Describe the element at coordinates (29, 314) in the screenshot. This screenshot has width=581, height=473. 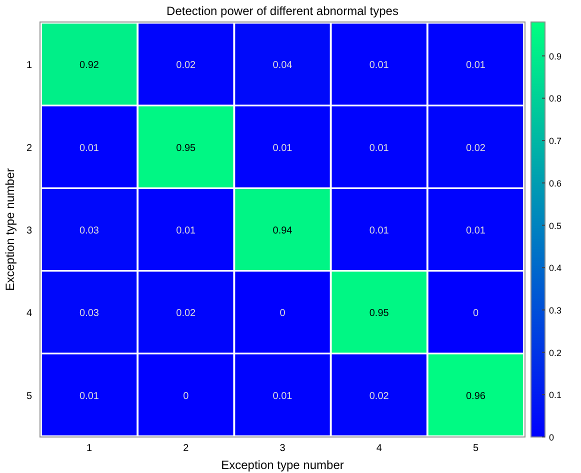
I see `y-tick-label: 4` at that location.